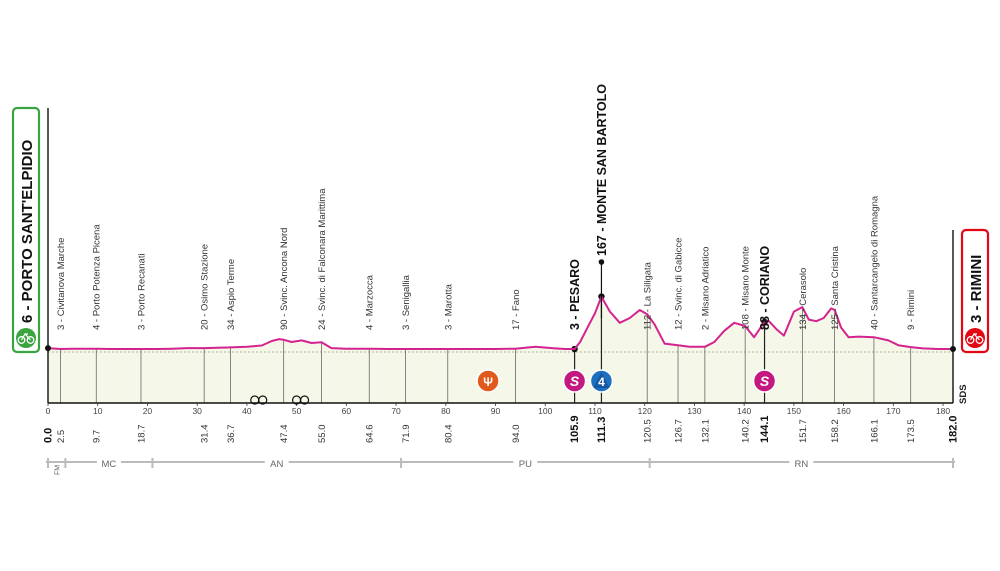 Image resolution: width=1000 pixels, height=571 pixels. What do you see at coordinates (835, 287) in the screenshot?
I see `waypoint-label: 125 - Santa Cristina` at bounding box center [835, 287].